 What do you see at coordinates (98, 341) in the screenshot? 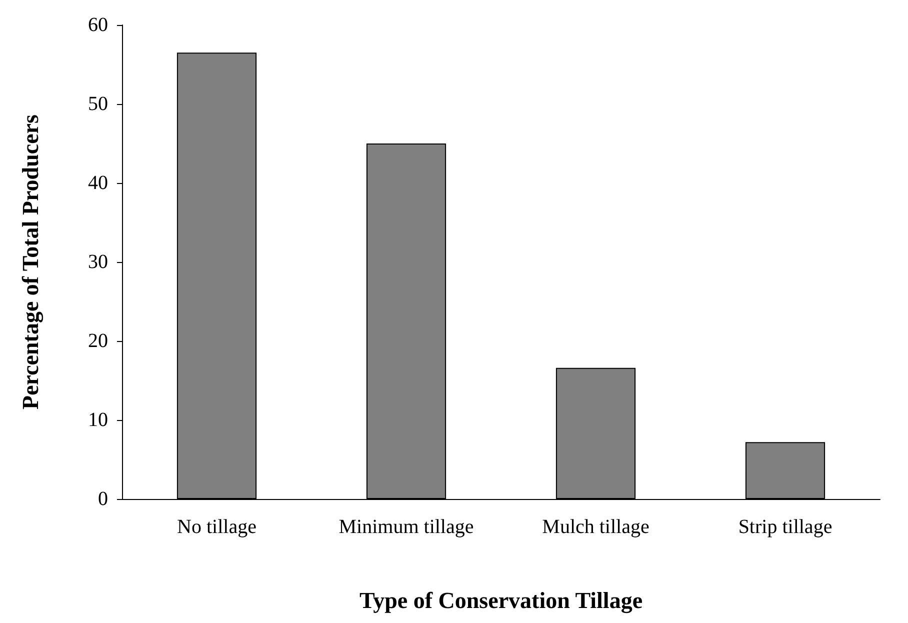
I see `y-tick-label: 20` at bounding box center [98, 341].